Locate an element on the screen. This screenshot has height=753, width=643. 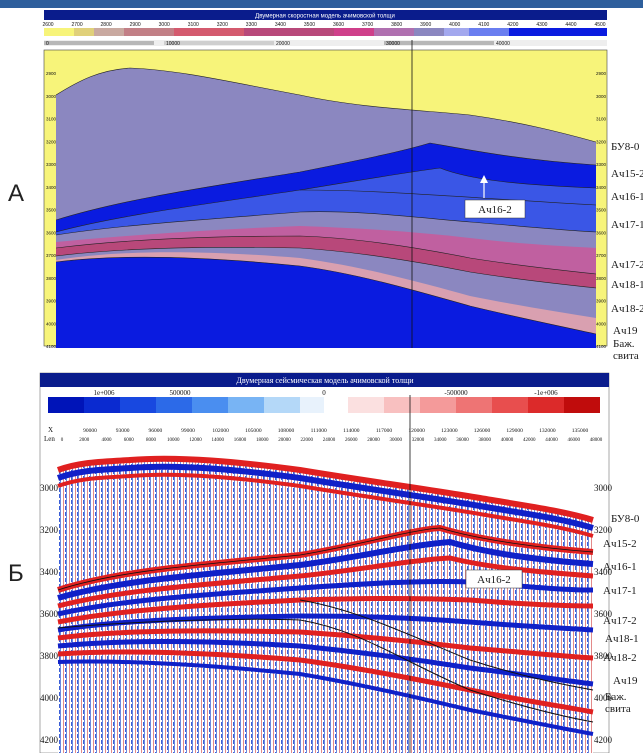
scale-10000: 10000 is located at coordinates (173, 44).